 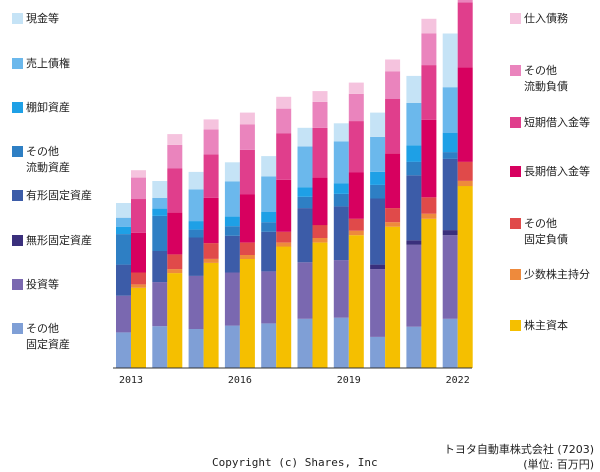 I want to click on legend-label: 短期借入金等, so click(x=557, y=122).